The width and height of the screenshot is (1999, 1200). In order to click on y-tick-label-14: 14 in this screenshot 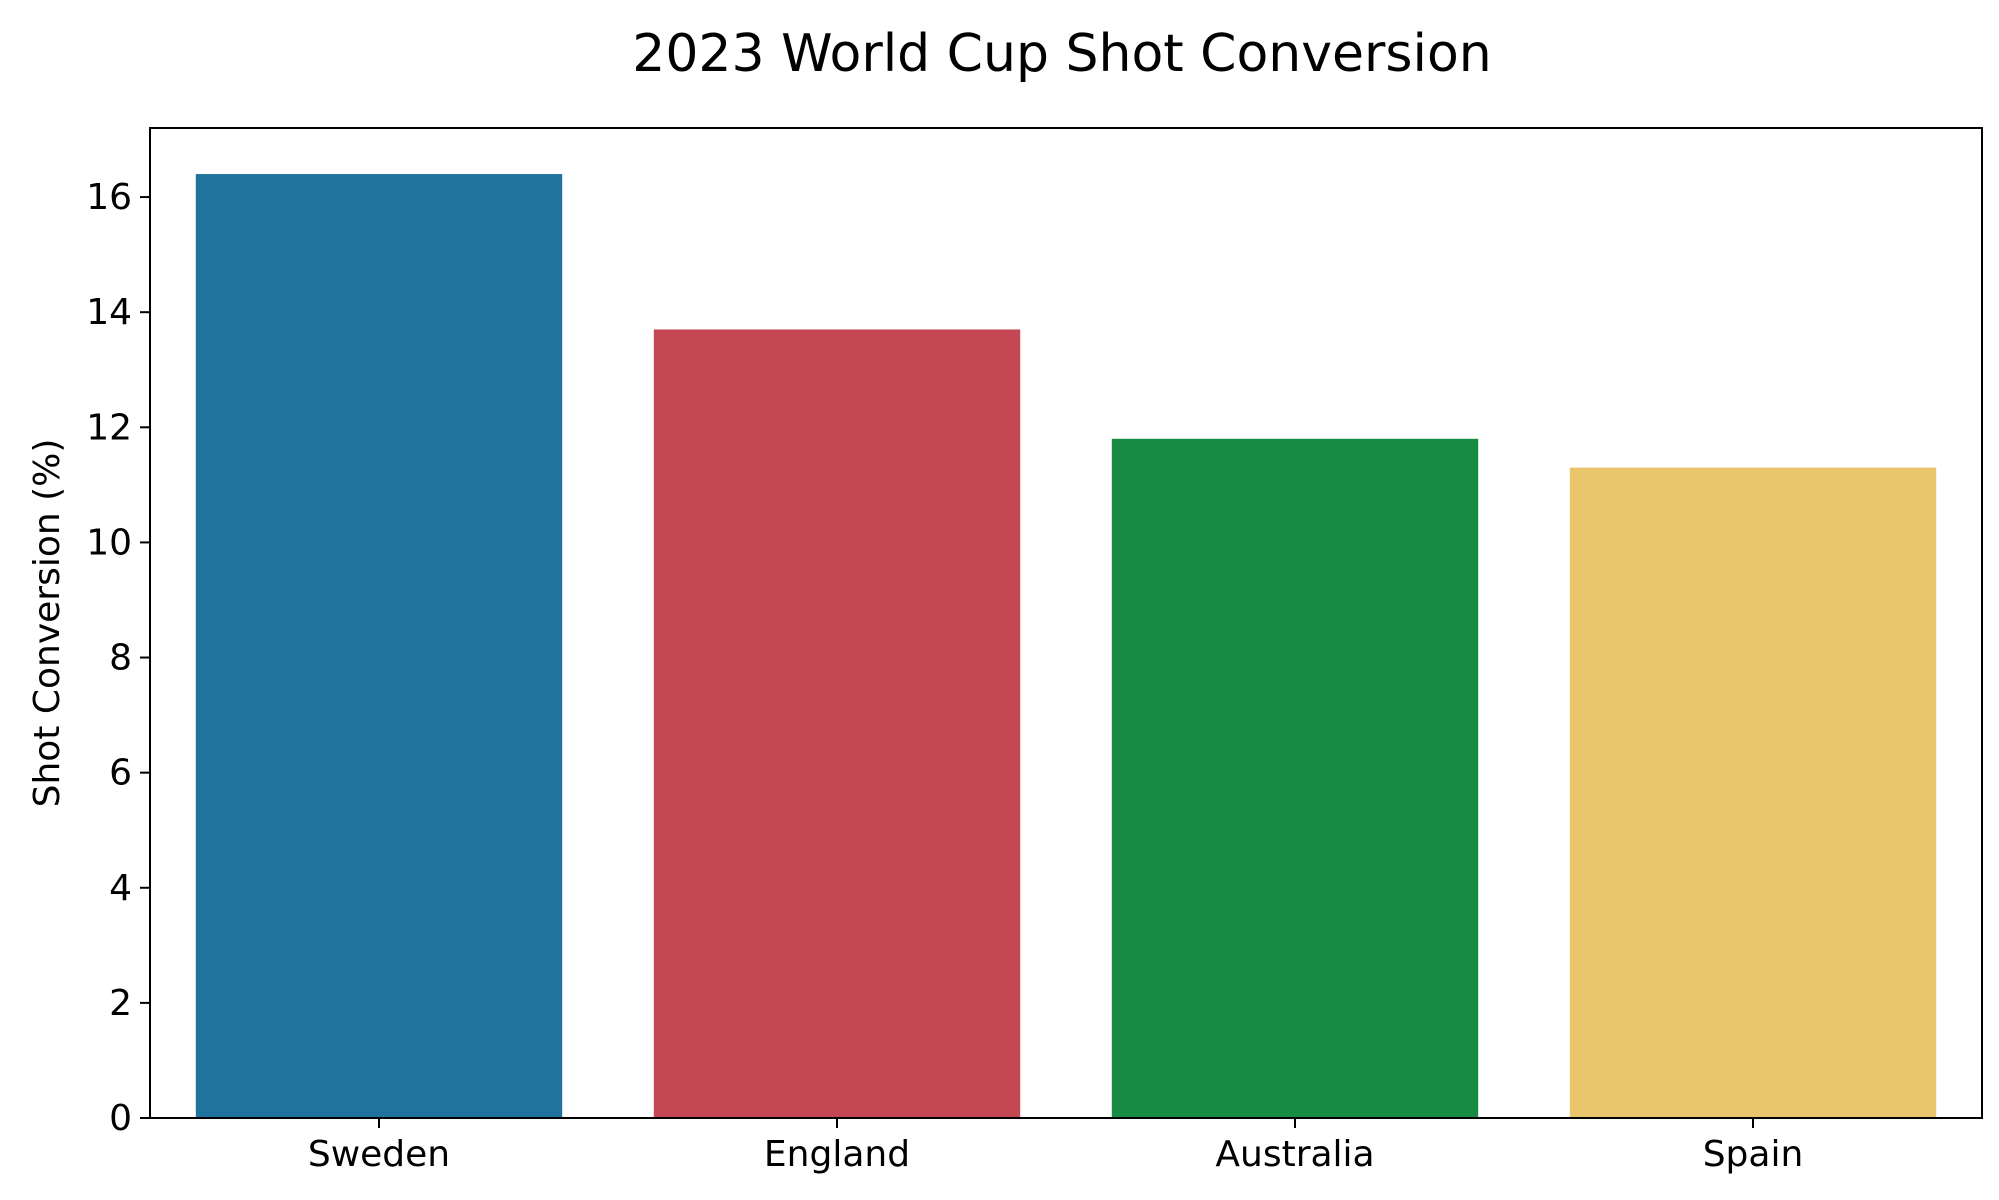, I will do `click(109, 312)`.